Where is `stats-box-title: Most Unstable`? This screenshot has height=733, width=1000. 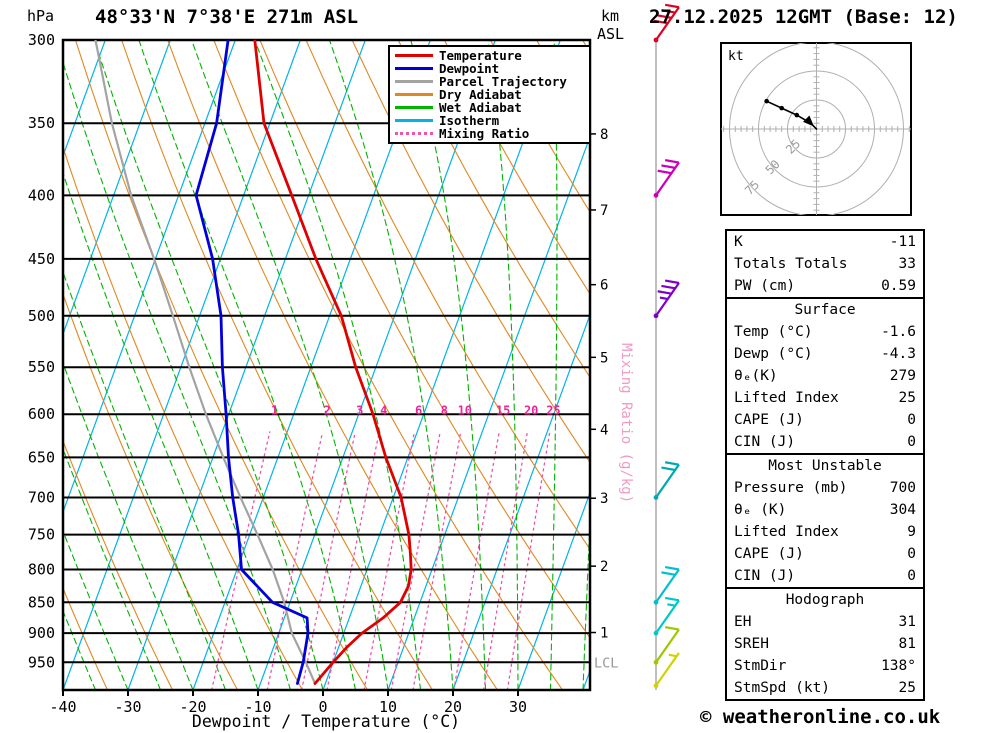
stats-box-title: Most Unstable is located at coordinates (825, 466).